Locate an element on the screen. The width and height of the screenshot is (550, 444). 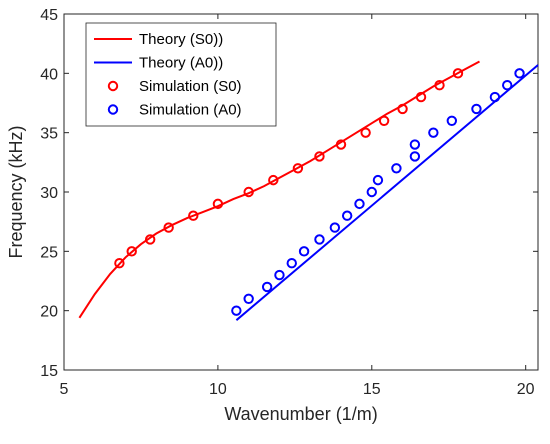
x-tick-label: 5 is located at coordinates (64, 389).